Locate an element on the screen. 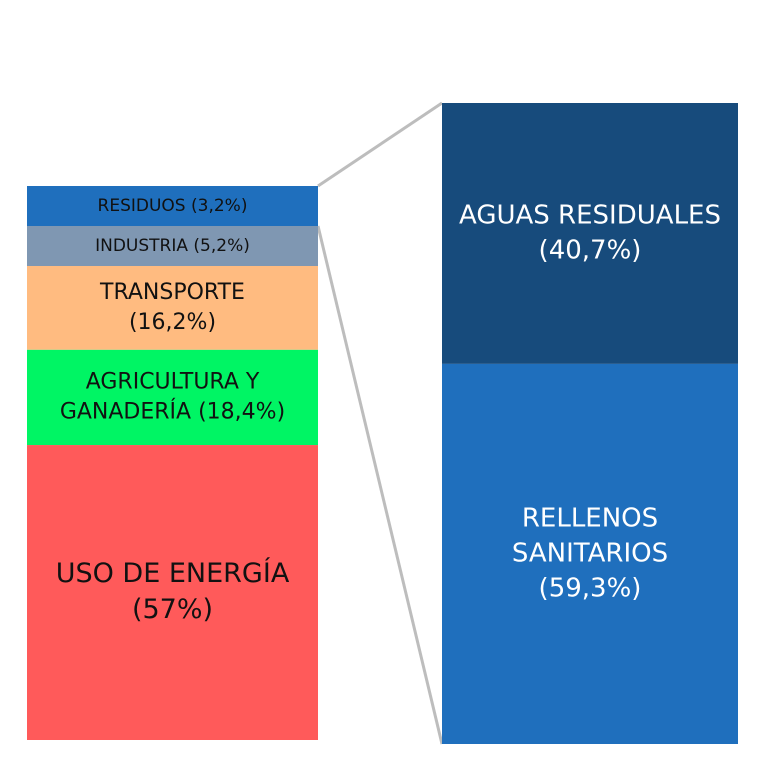  breakdown-bar-segment-0-label: AGUAS RESIDUALES is located at coordinates (590, 215).